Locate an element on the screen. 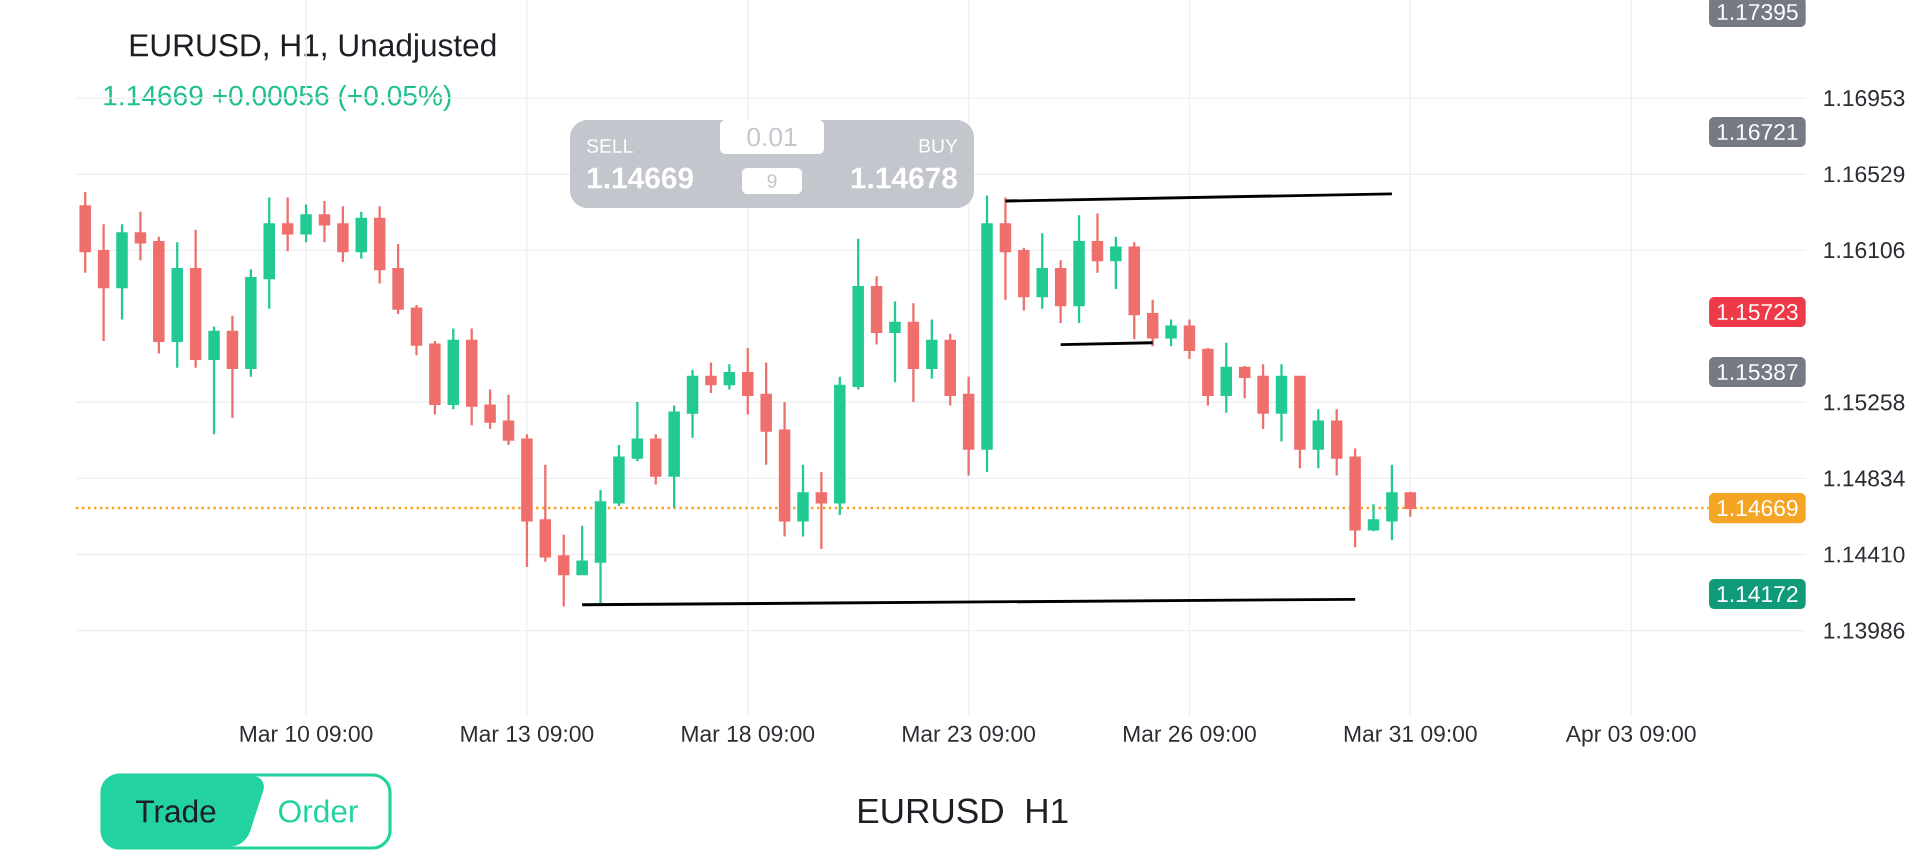  y-tick-label: 1.16106 is located at coordinates (1864, 250).